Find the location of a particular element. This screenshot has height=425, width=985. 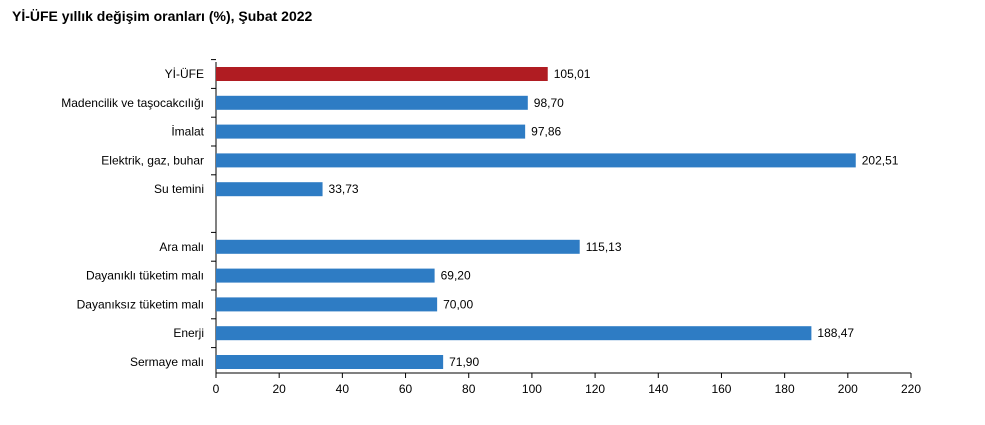

value-label: 71,90 is located at coordinates (464, 362).